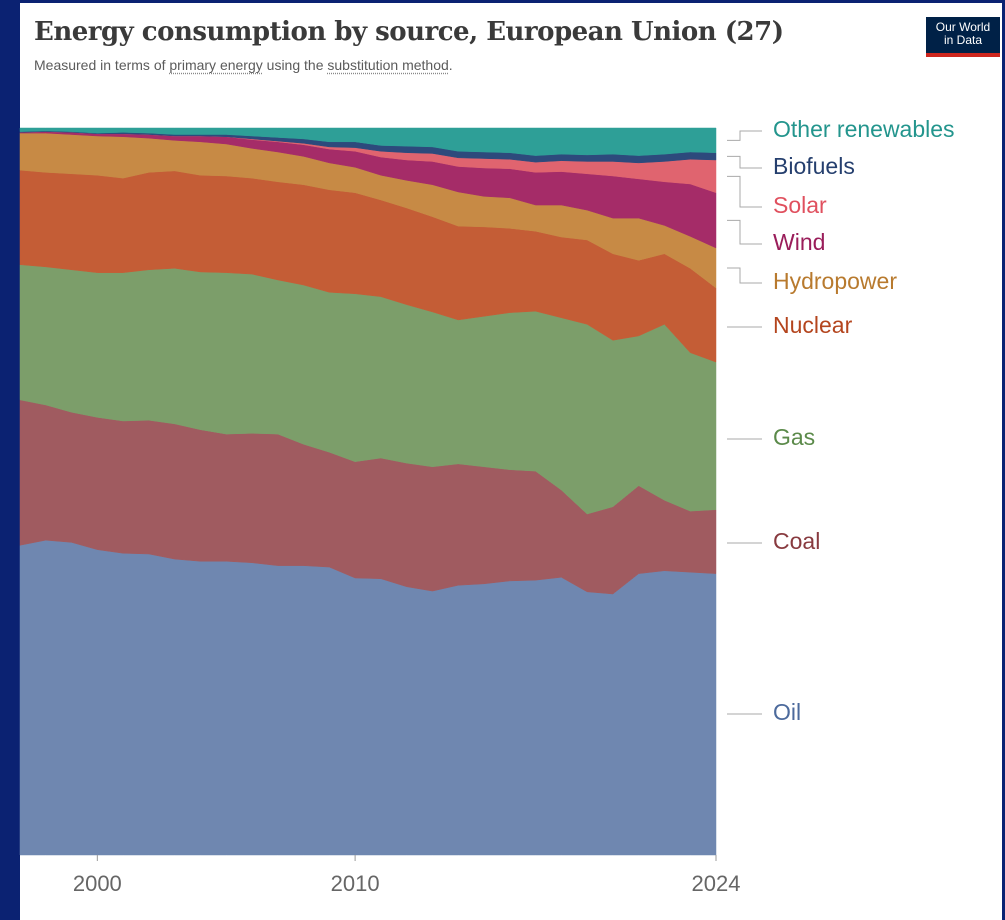 The width and height of the screenshot is (1005, 920). I want to click on subtitle-link: primary energy, so click(216, 65).